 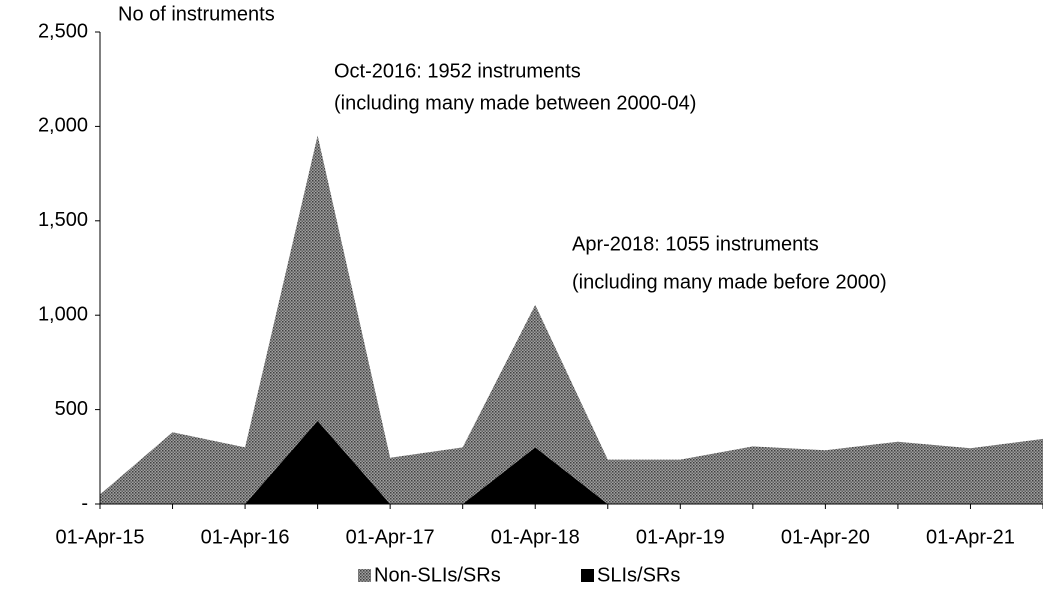 I want to click on y-tick-label: 1,000, so click(x=63, y=314).